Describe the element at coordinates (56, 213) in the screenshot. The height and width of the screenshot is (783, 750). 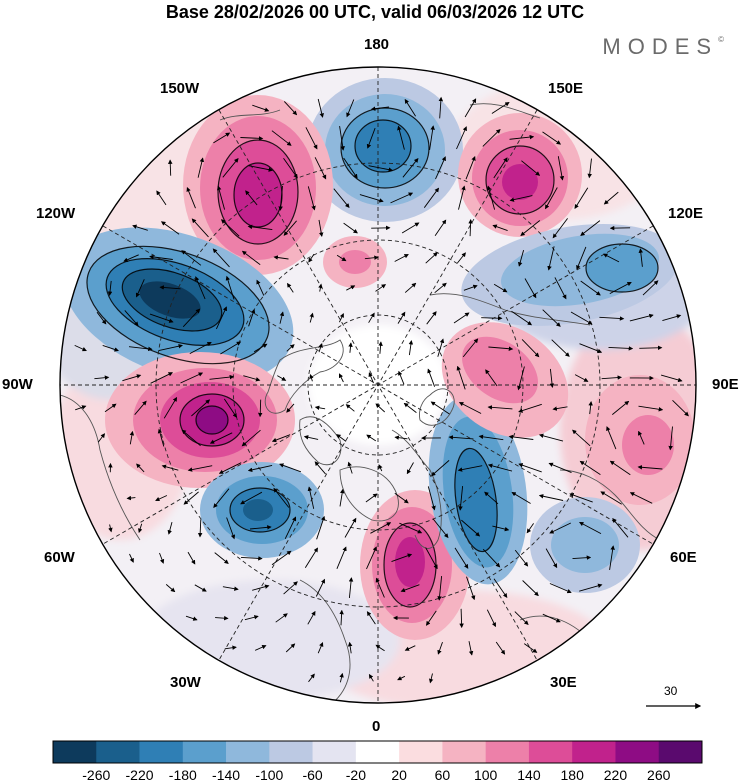
I see `lon-label-120w: 120W` at that location.